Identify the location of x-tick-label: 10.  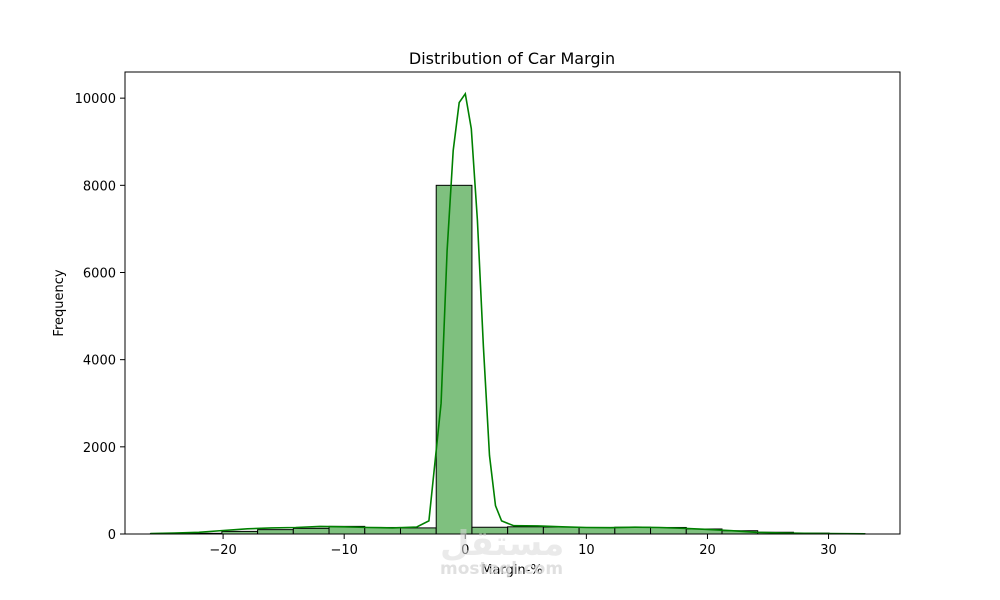
(586, 550).